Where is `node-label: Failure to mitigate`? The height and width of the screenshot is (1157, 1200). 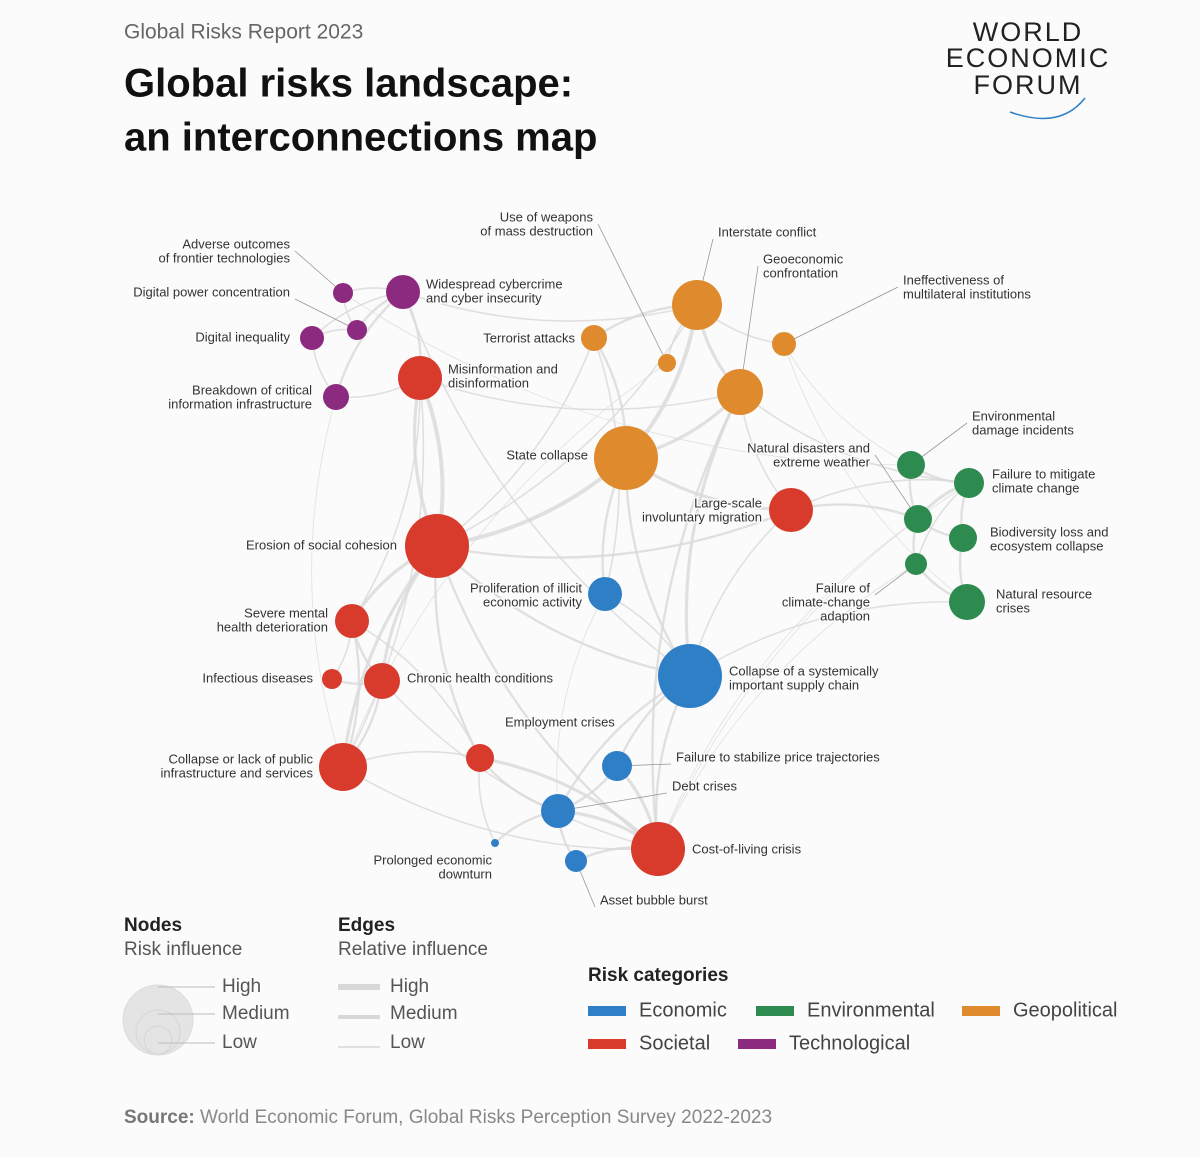 node-label: Failure to mitigate is located at coordinates (1043, 473).